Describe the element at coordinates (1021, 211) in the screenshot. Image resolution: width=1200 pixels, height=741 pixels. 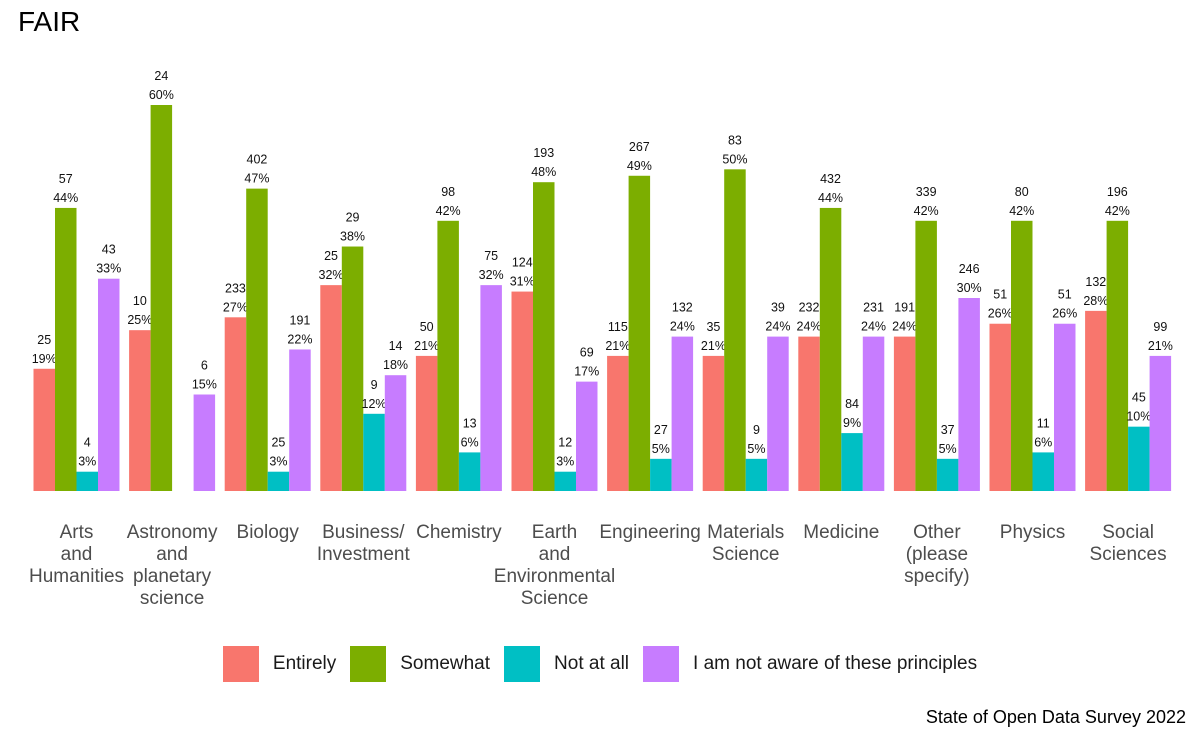
I see `pct-label-physics-somewhat: 42%` at that location.